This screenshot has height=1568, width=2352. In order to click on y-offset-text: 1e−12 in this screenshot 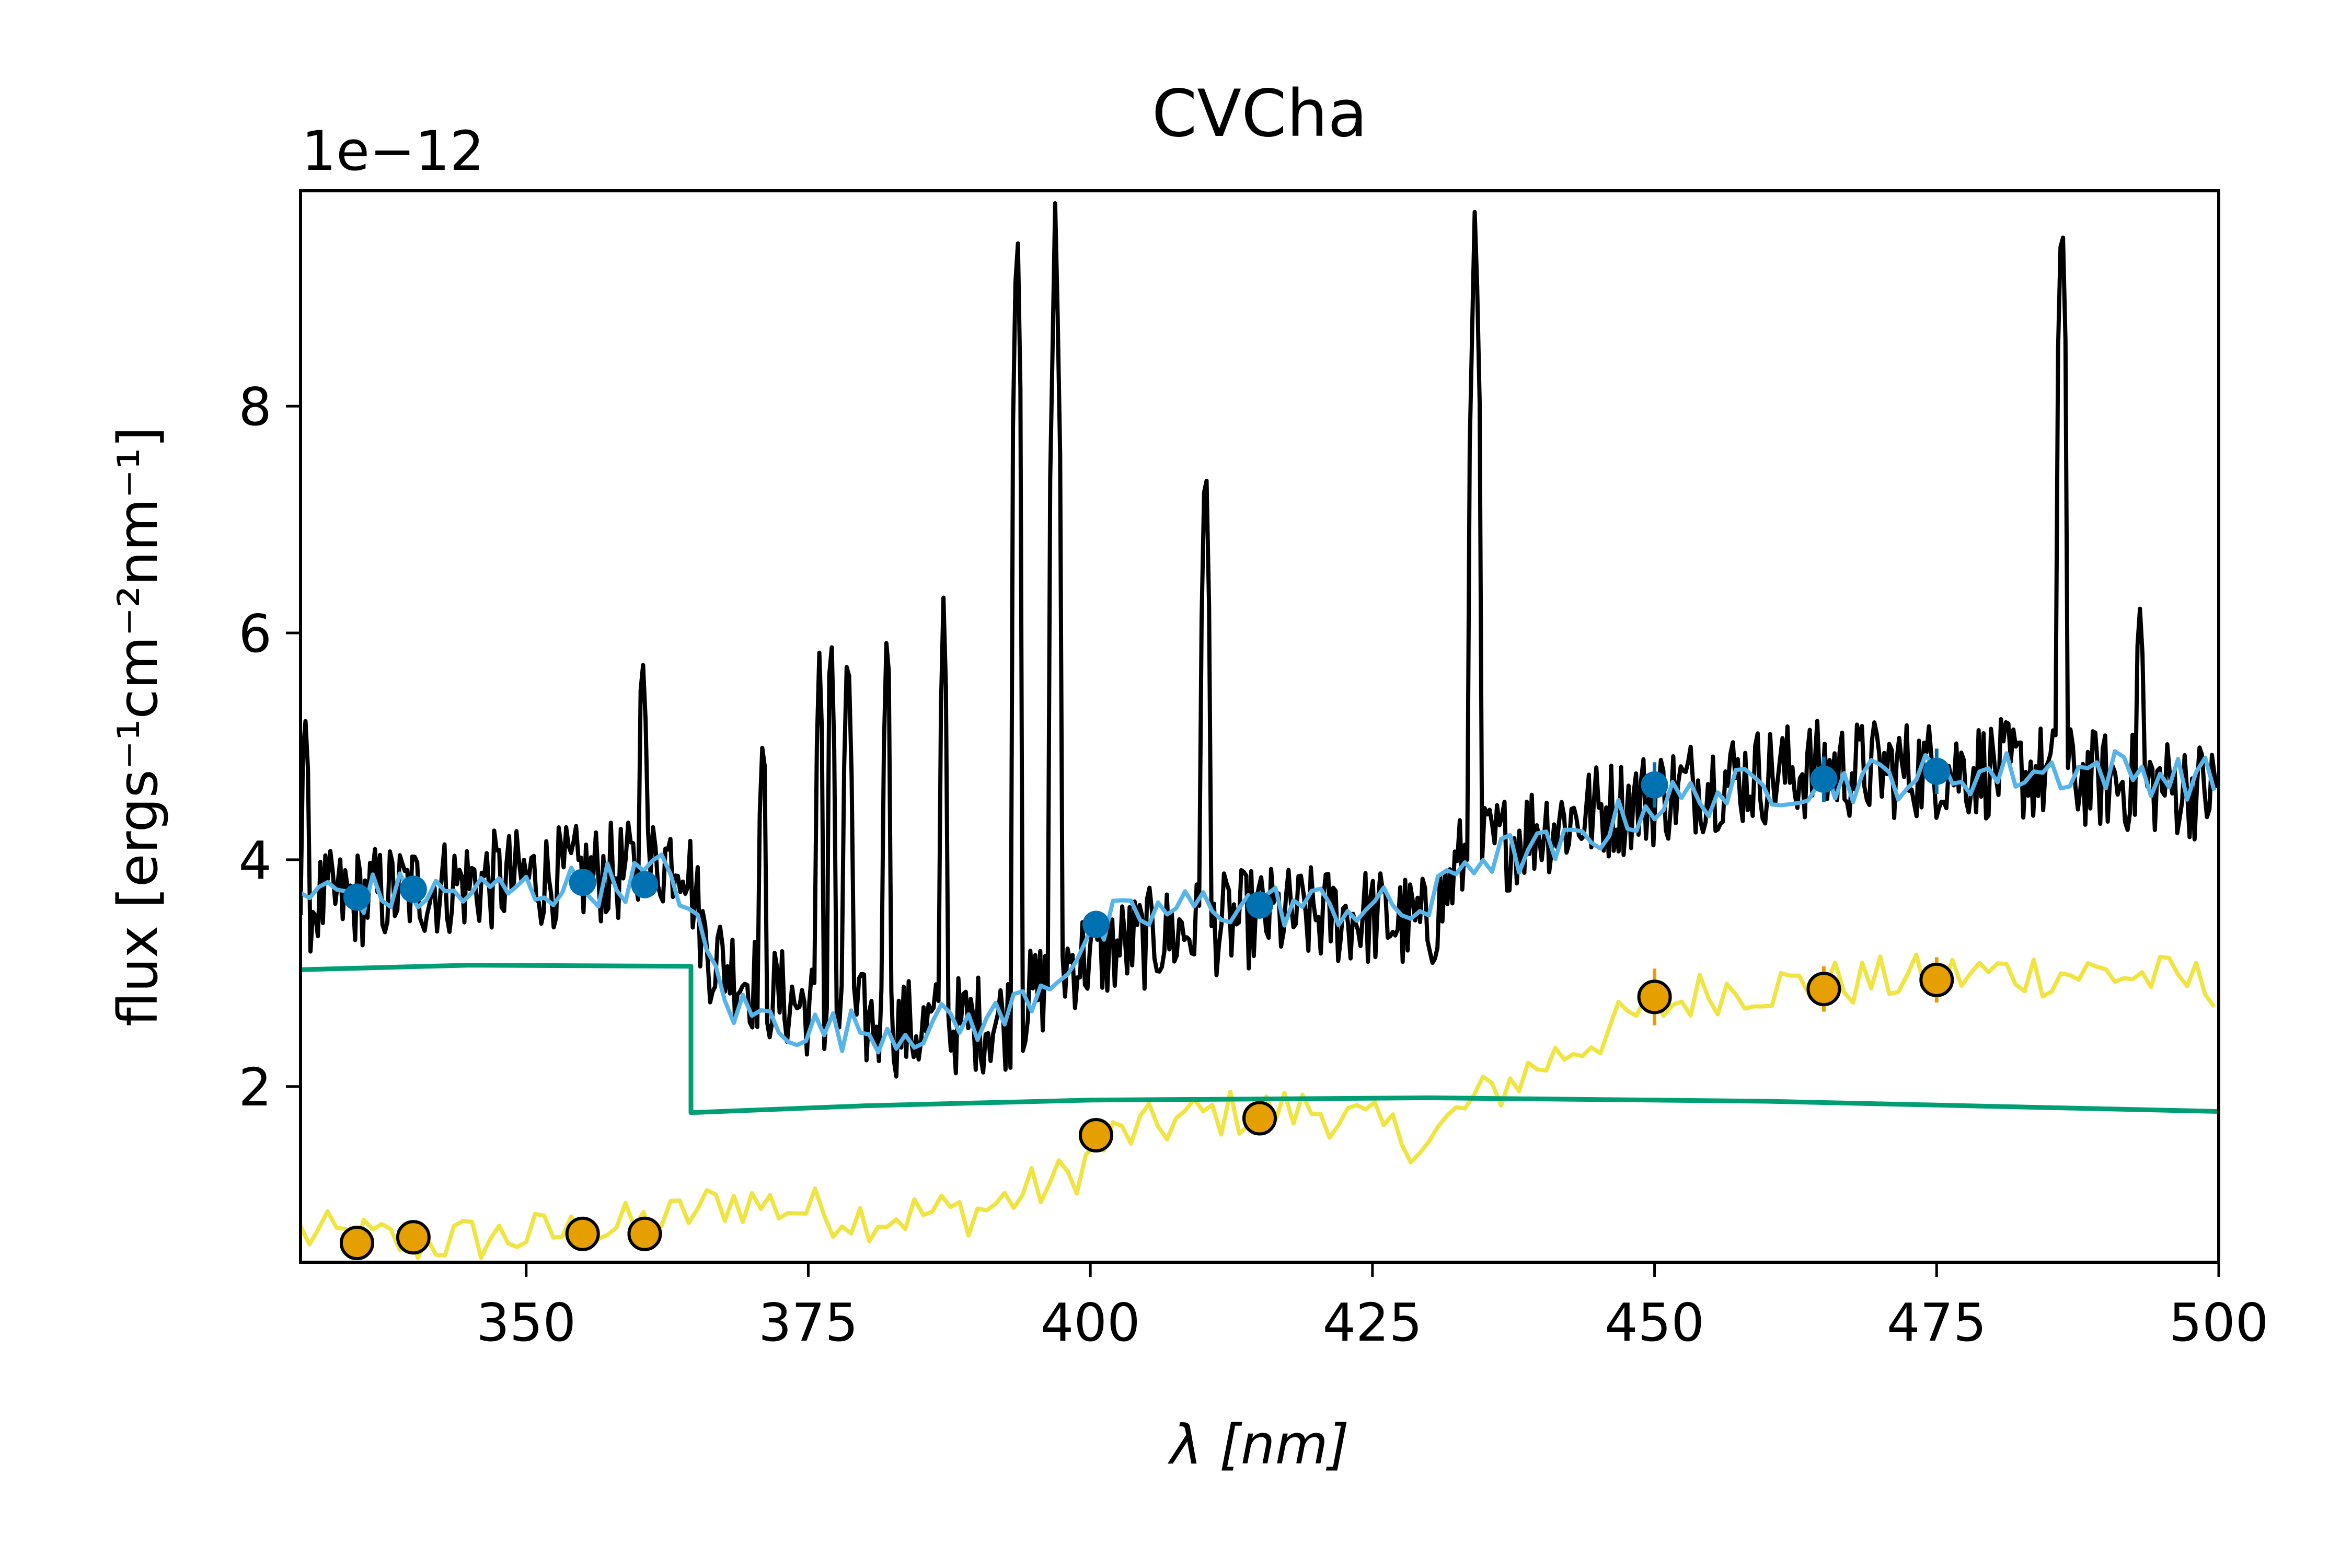, I will do `click(393, 151)`.